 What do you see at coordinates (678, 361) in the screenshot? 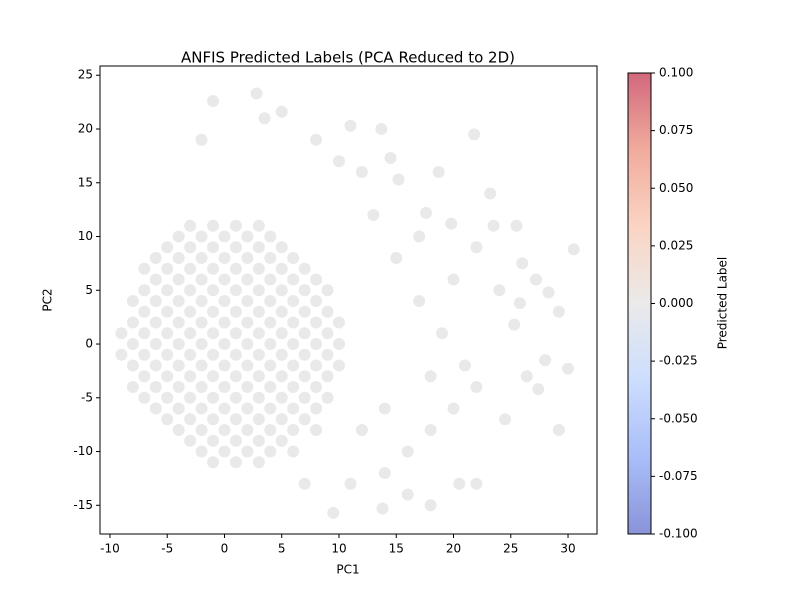
I see `colorbar-tick-label: -0.025` at bounding box center [678, 361].